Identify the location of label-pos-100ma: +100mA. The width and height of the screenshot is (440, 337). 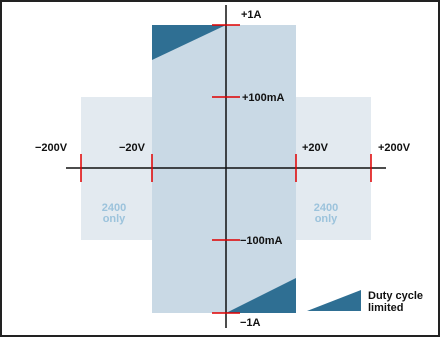
(263, 98).